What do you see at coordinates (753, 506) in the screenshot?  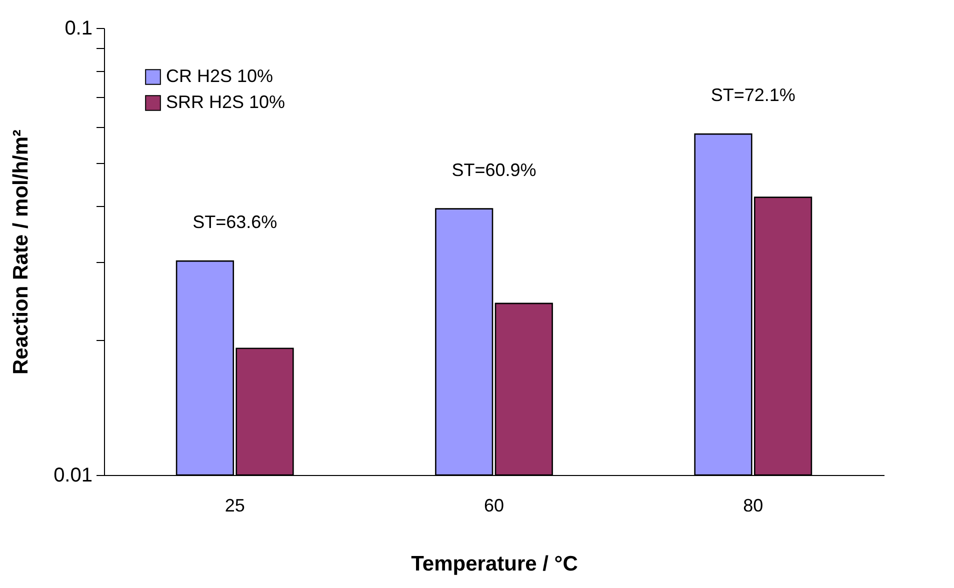 I see `x-tick-label: 80` at bounding box center [753, 506].